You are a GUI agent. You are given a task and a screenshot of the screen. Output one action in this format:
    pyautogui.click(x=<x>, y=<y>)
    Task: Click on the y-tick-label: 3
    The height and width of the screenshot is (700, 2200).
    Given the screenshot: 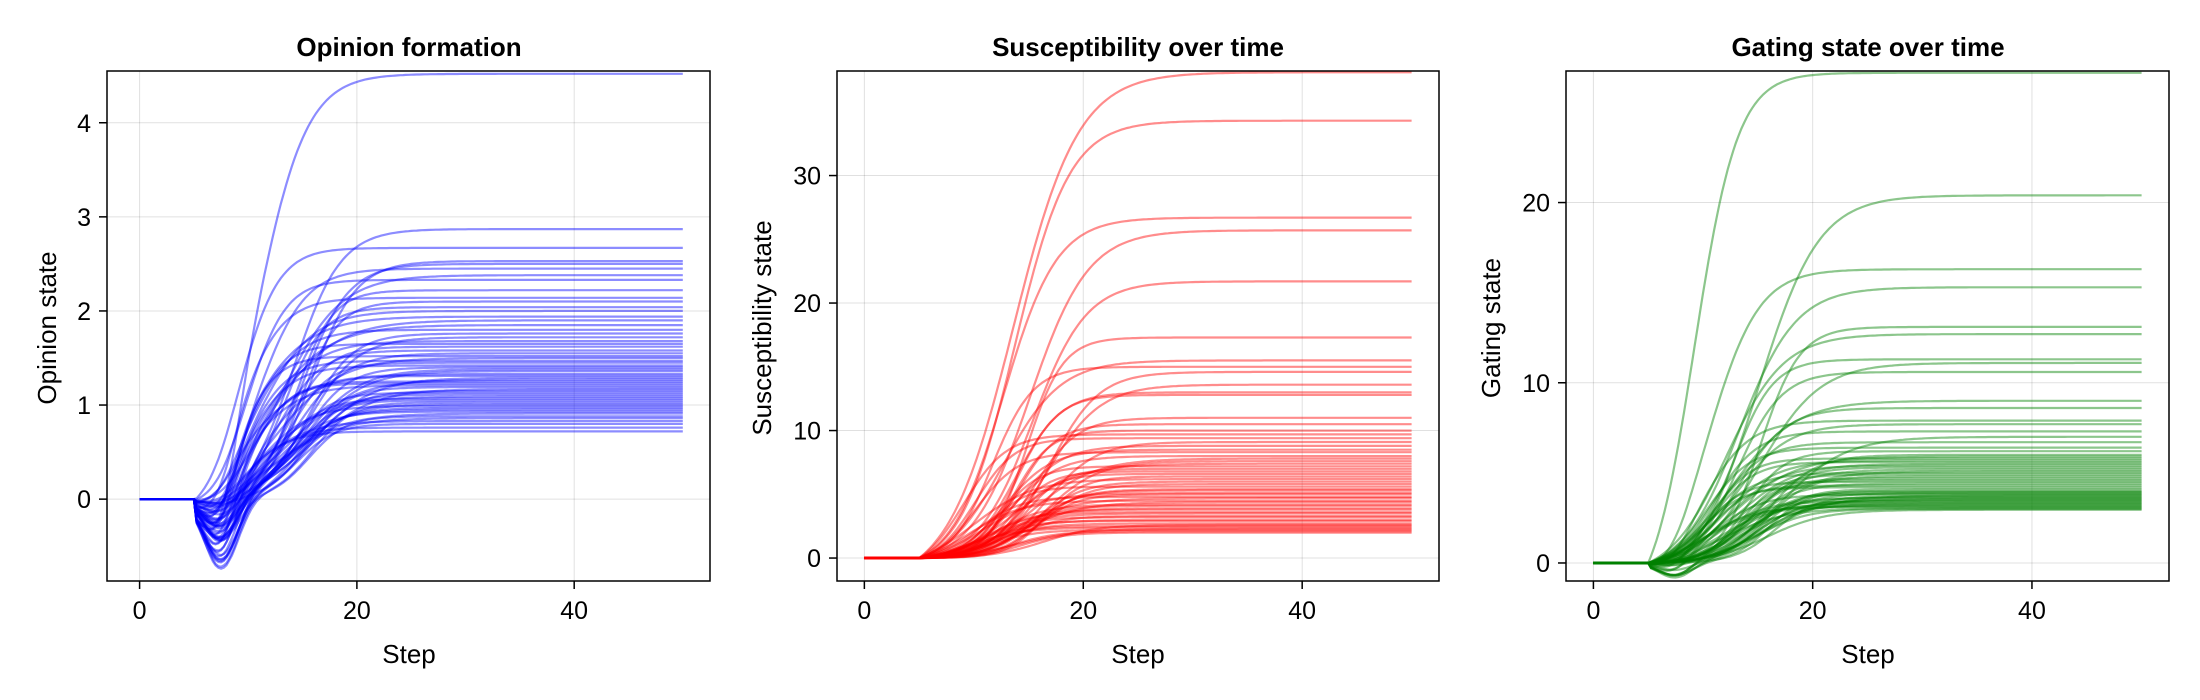 What is the action you would take?
    pyautogui.click(x=84, y=218)
    